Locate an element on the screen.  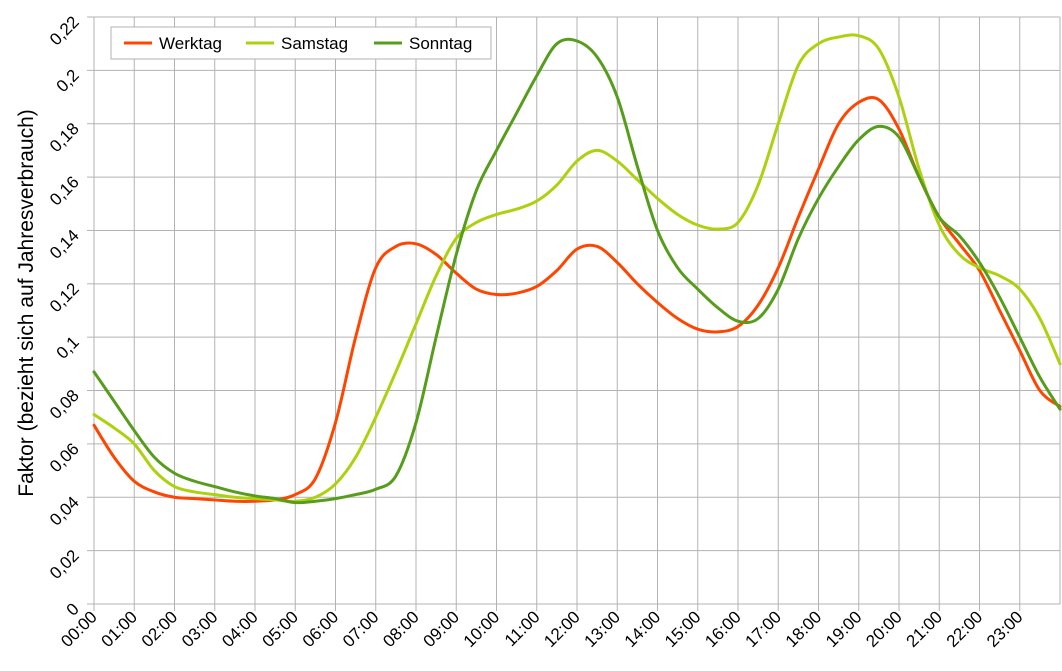
x-tick-label: 06:00 is located at coordinates (321, 629).